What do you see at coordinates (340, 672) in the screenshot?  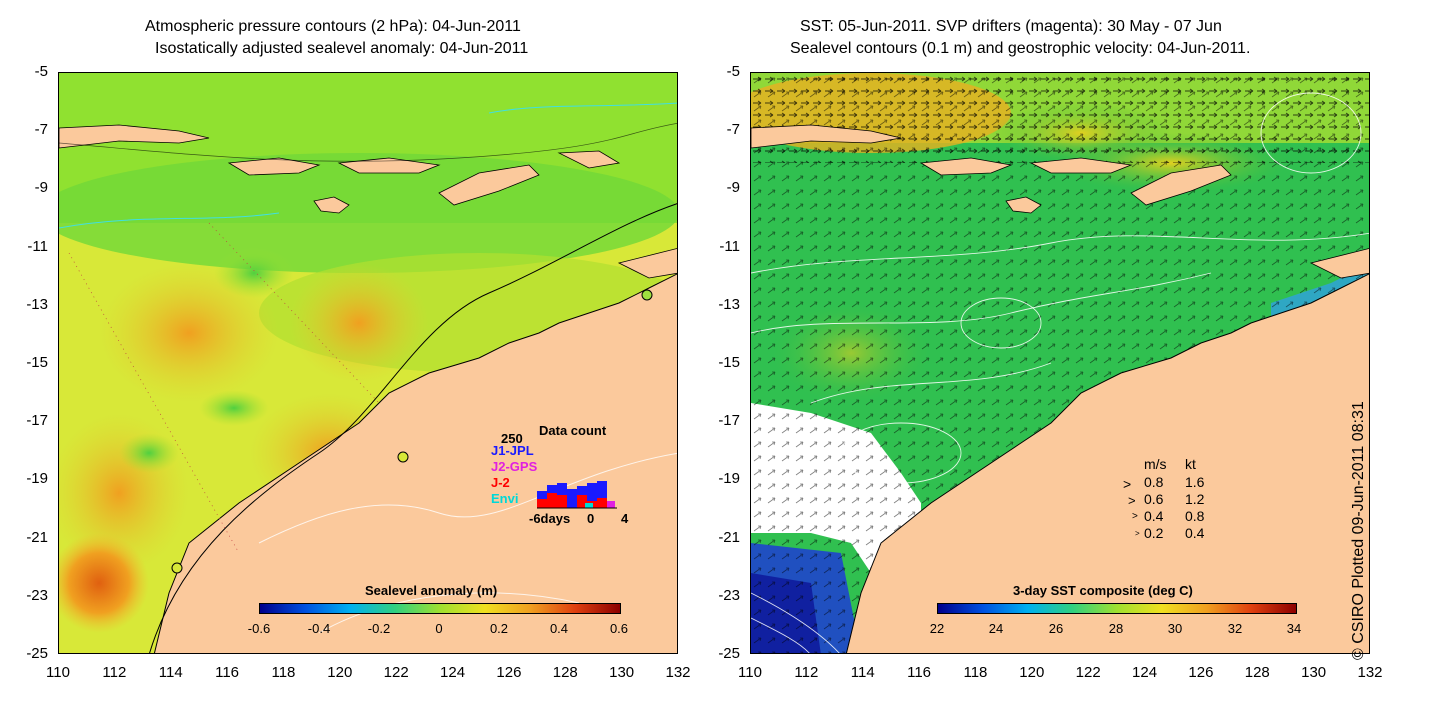 I see `left-x-tick-label: 120` at bounding box center [340, 672].